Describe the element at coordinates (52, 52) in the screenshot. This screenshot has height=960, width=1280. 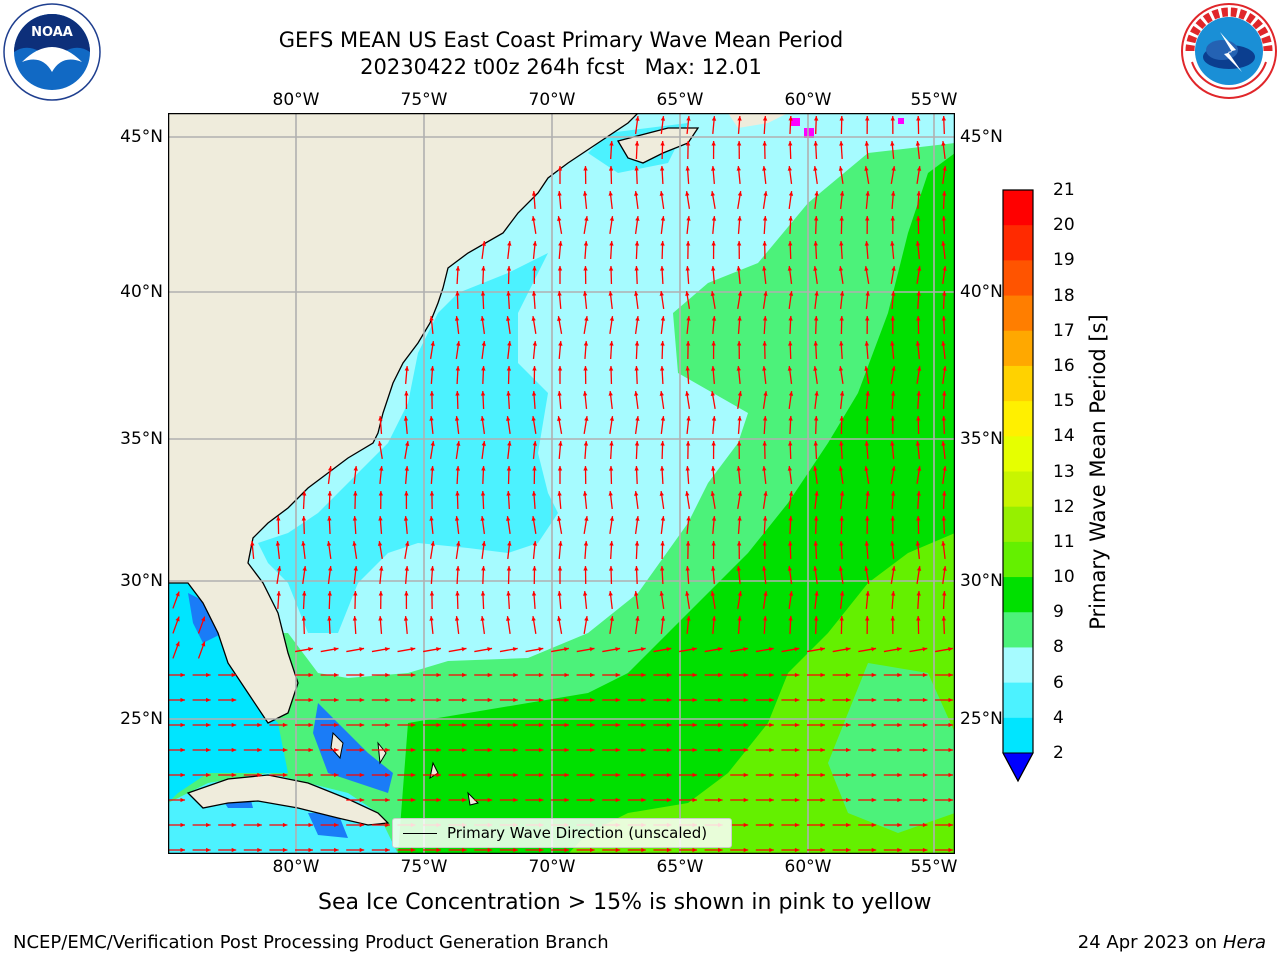
I see `noaa-logo: NOAA` at that location.